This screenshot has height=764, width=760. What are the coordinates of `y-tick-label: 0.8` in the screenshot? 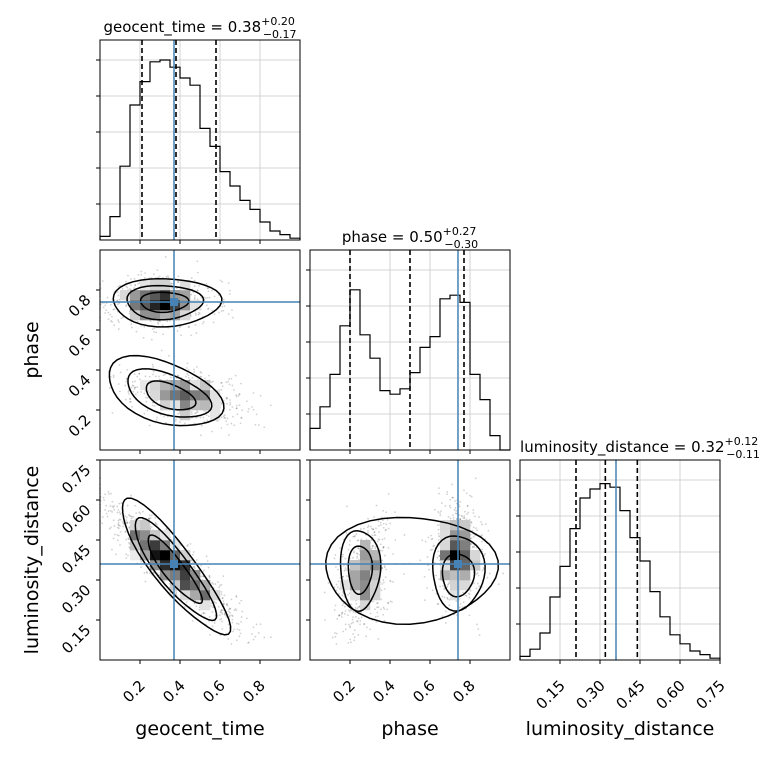 It's located at (80, 306).